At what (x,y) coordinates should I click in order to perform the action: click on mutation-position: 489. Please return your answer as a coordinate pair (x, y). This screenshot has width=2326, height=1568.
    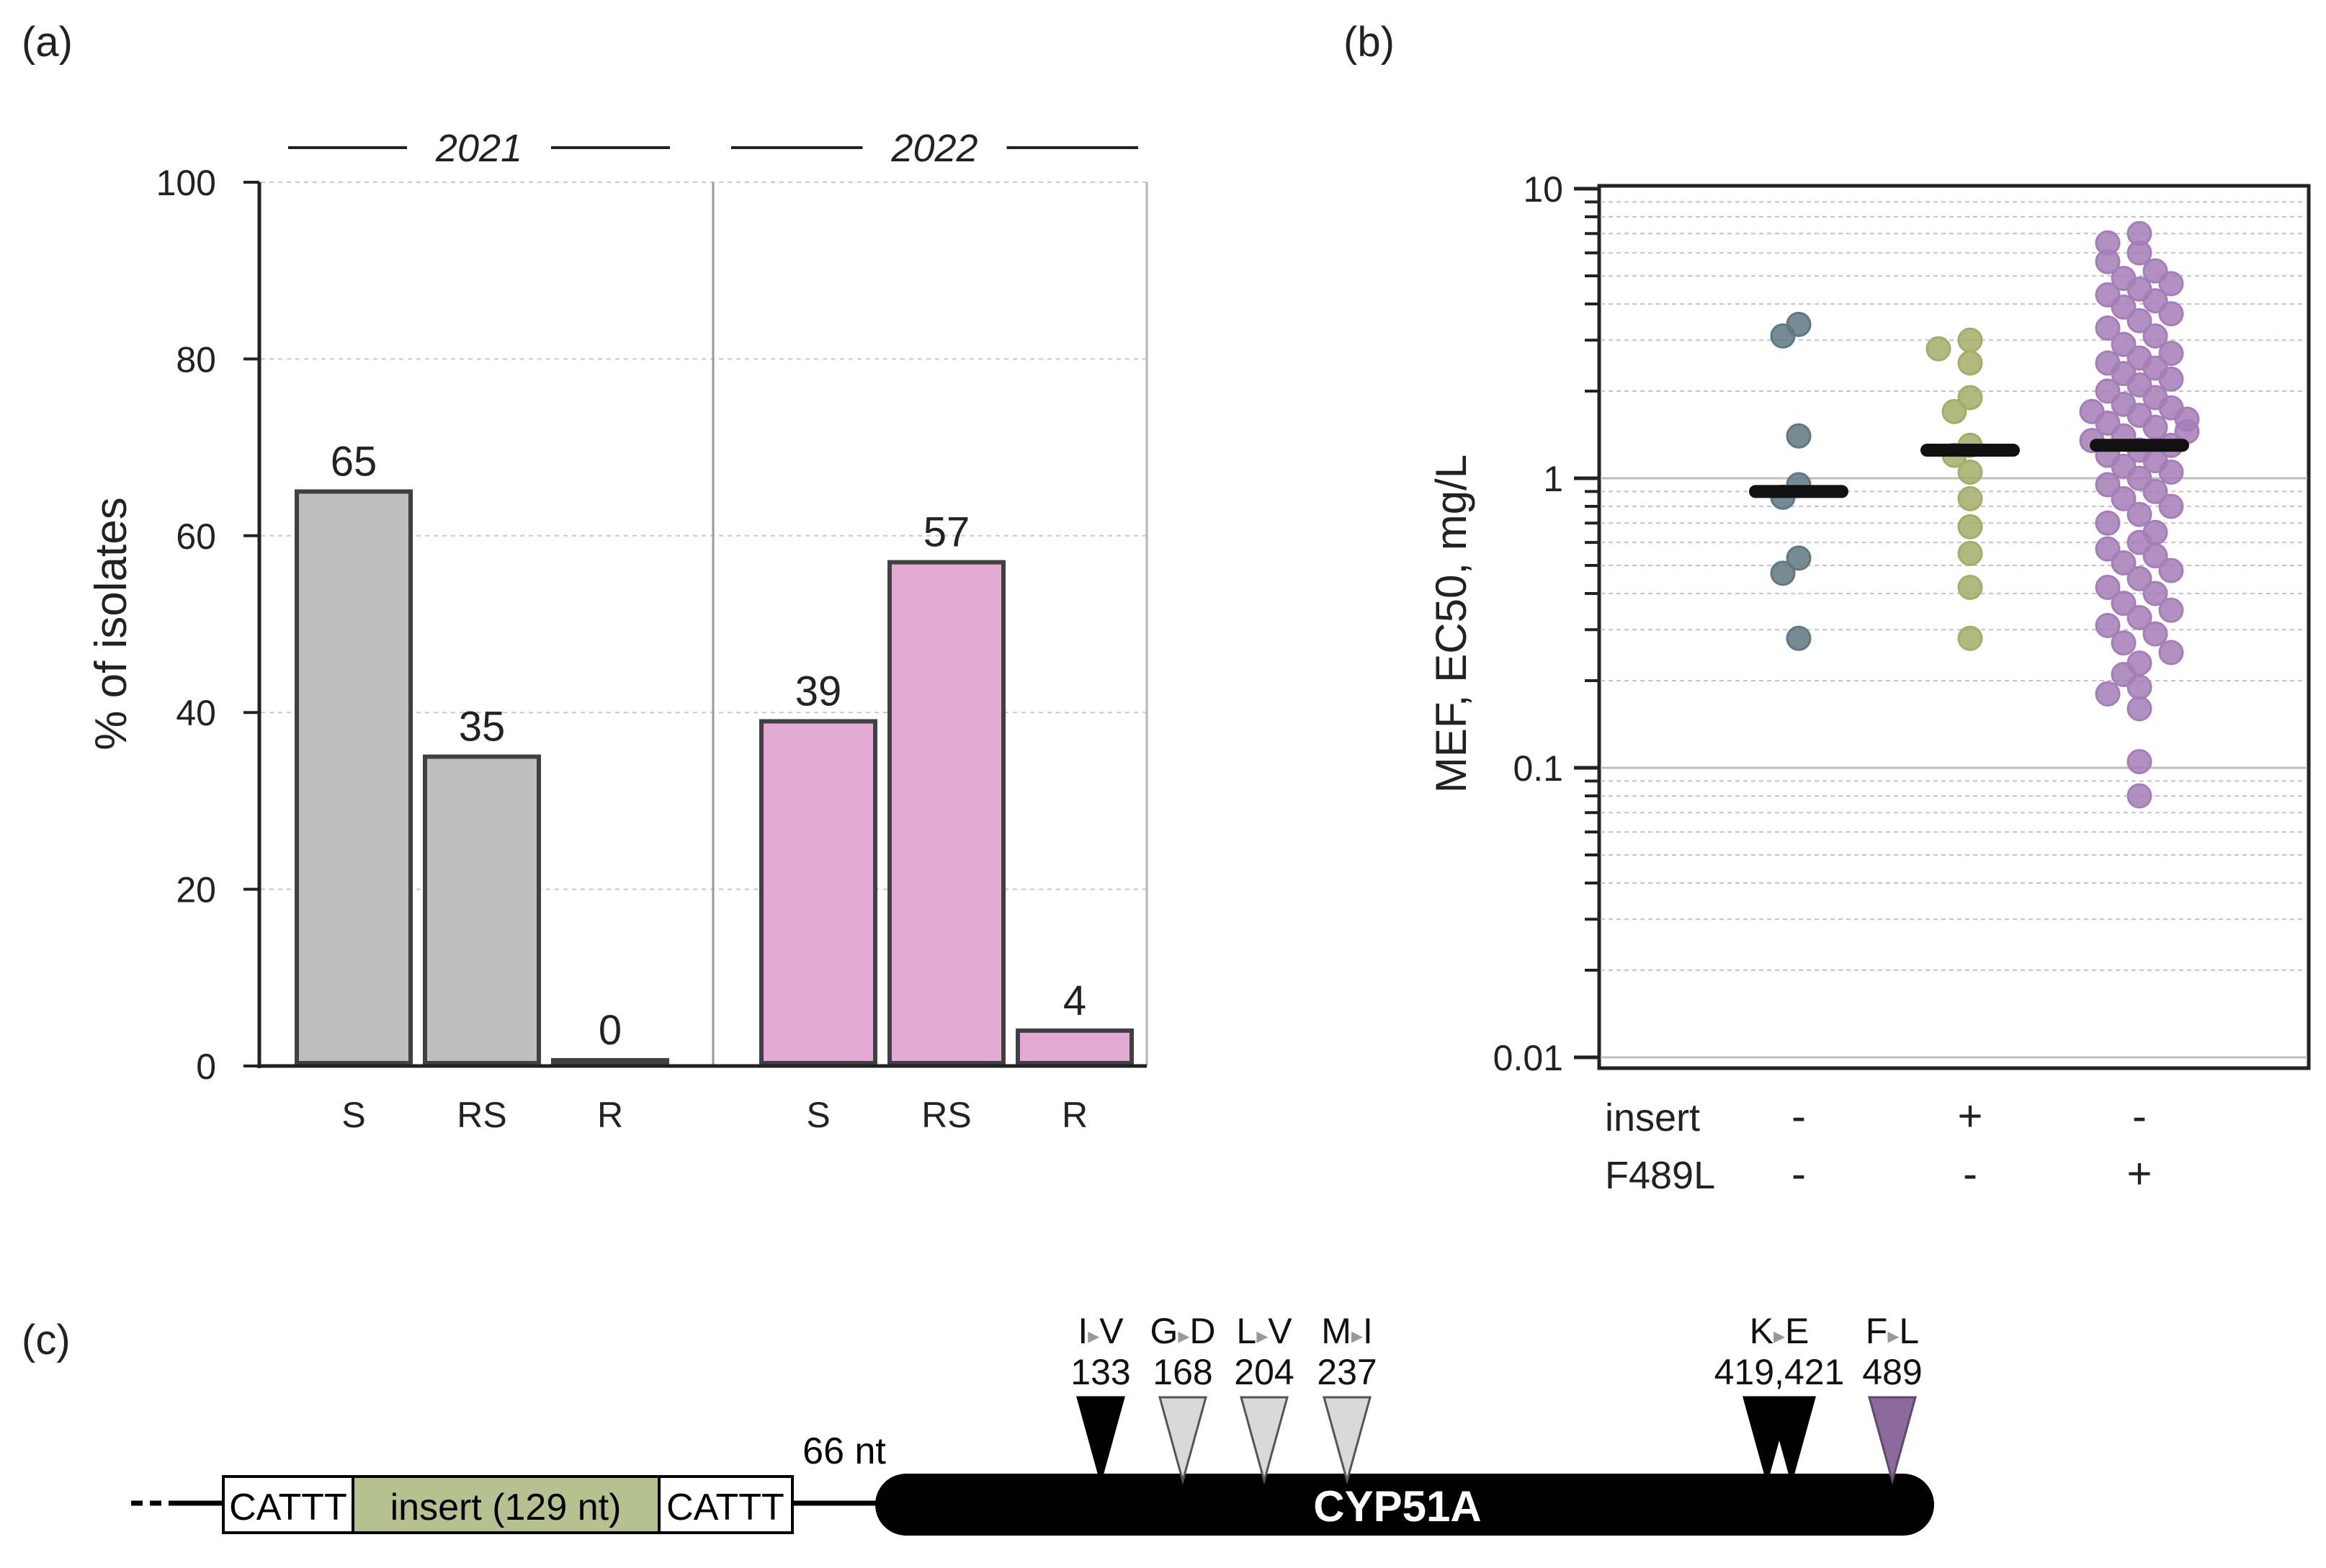
    Looking at the image, I should click on (1892, 1372).